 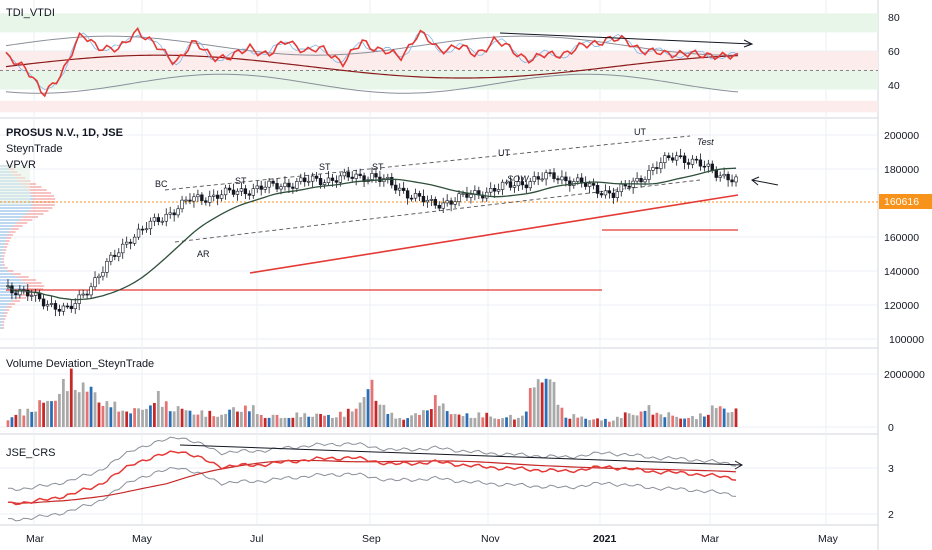 I want to click on tdi-upper-zone, so click(x=439, y=23).